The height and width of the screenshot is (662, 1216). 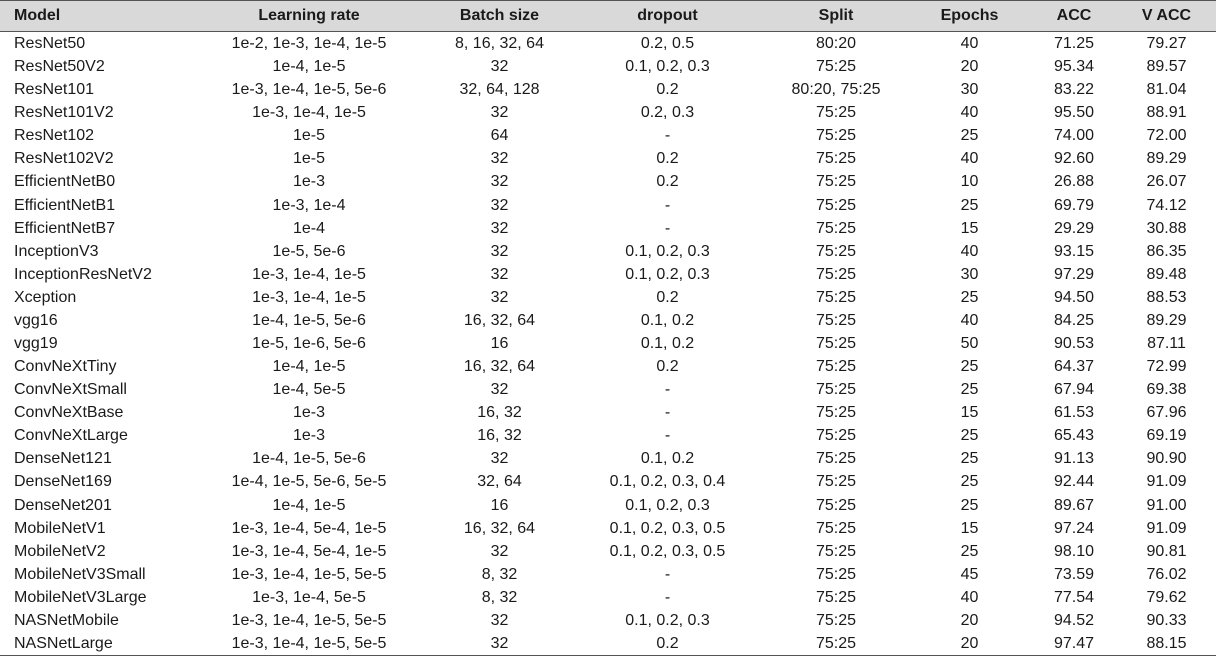 I want to click on cell-learning-rate: 1e-3, 1e-4, 1e-5, 5e-5, so click(x=309, y=620).